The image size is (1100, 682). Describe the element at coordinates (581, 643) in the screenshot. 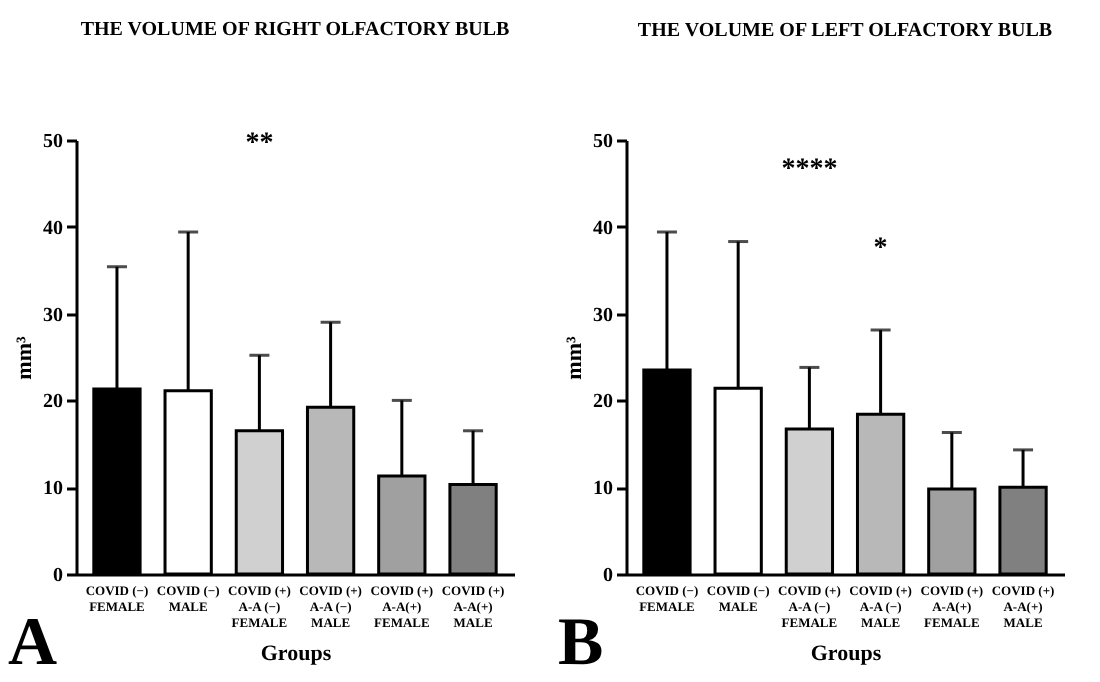

I see `text: B` at that location.